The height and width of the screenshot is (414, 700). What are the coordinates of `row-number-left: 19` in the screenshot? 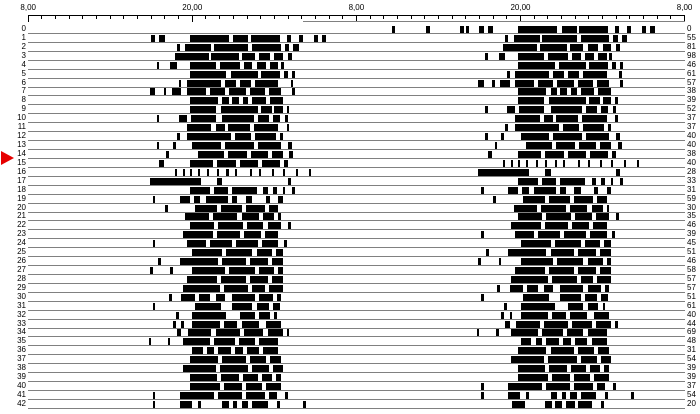 It's located at (21, 198).